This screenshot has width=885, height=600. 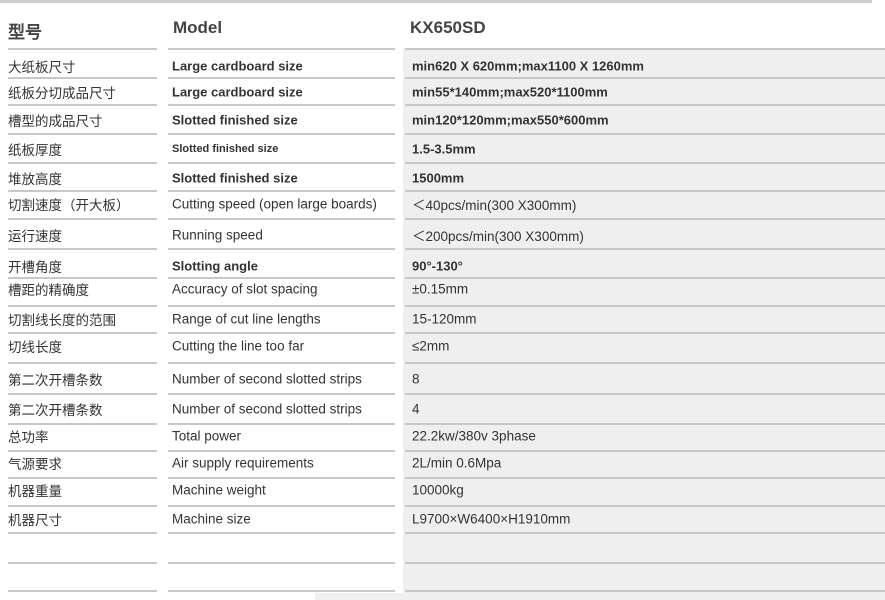 What do you see at coordinates (69, 205) in the screenshot?
I see `row-zh: 切割速度（开大板）` at bounding box center [69, 205].